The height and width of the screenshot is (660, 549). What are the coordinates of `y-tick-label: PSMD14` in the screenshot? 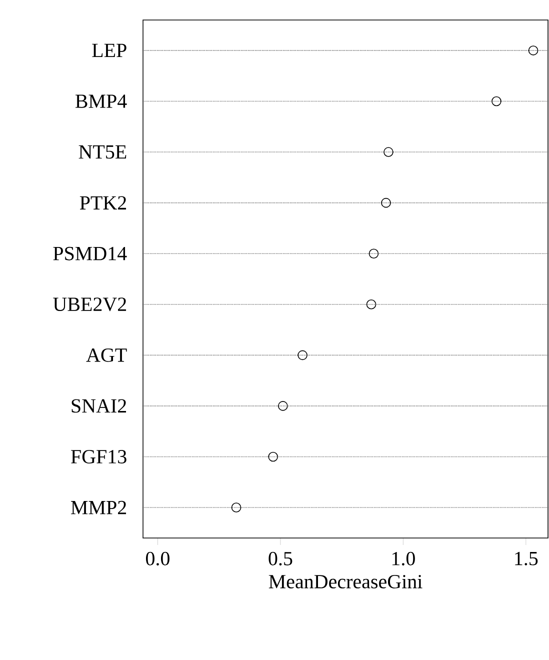 It's located at (90, 253).